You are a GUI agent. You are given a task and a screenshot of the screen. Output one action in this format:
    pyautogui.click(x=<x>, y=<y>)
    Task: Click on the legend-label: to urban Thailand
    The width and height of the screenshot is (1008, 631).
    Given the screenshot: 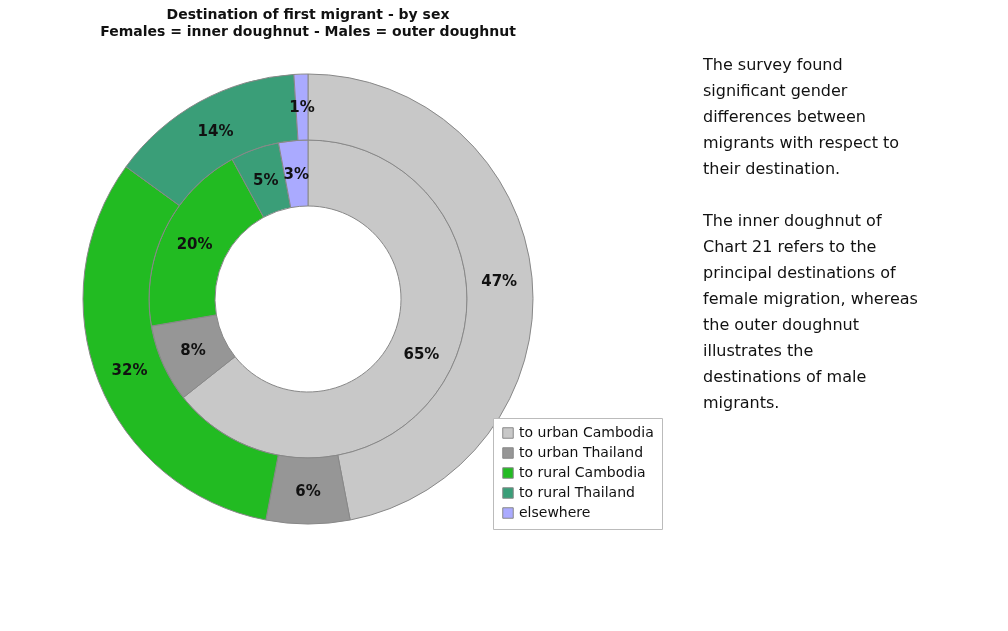 What is the action you would take?
    pyautogui.click(x=581, y=452)
    